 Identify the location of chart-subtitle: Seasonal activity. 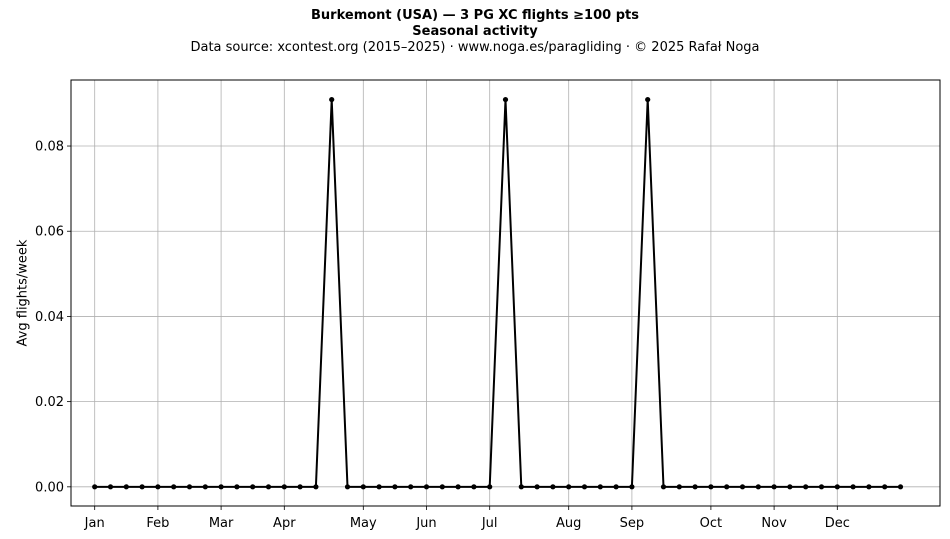
(475, 31).